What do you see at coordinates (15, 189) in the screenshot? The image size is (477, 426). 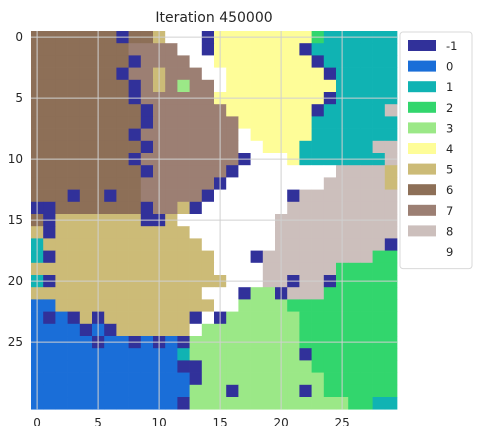 I see `y-axis-ticks: 0 5 10 15 20 25` at bounding box center [15, 189].